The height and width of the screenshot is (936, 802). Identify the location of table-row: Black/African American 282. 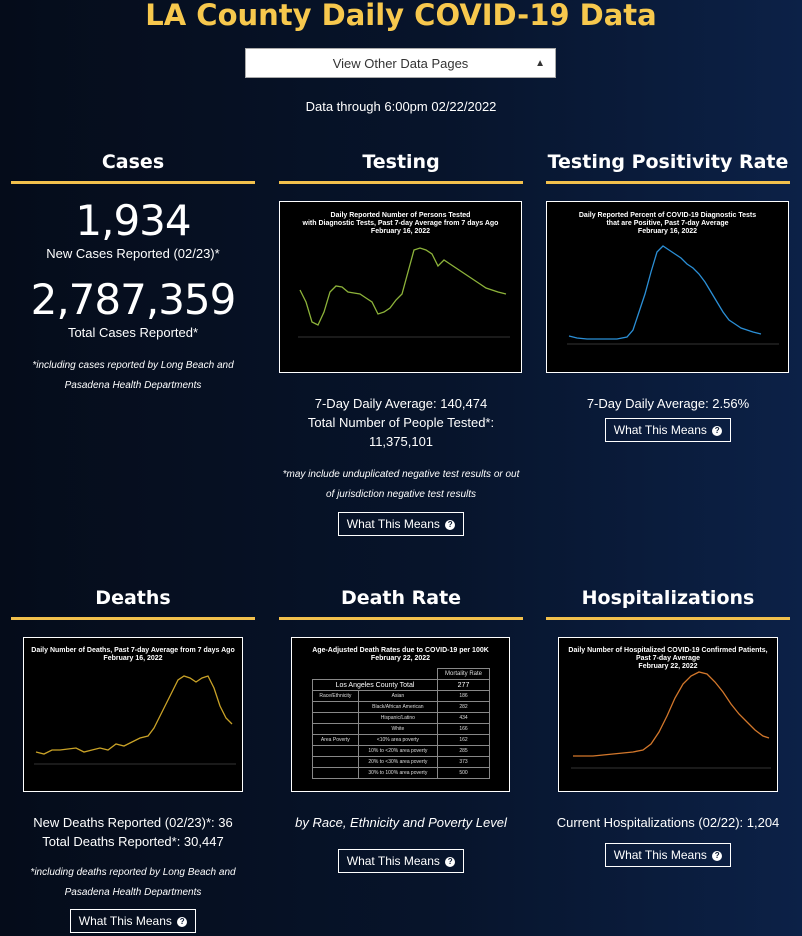
(401, 707).